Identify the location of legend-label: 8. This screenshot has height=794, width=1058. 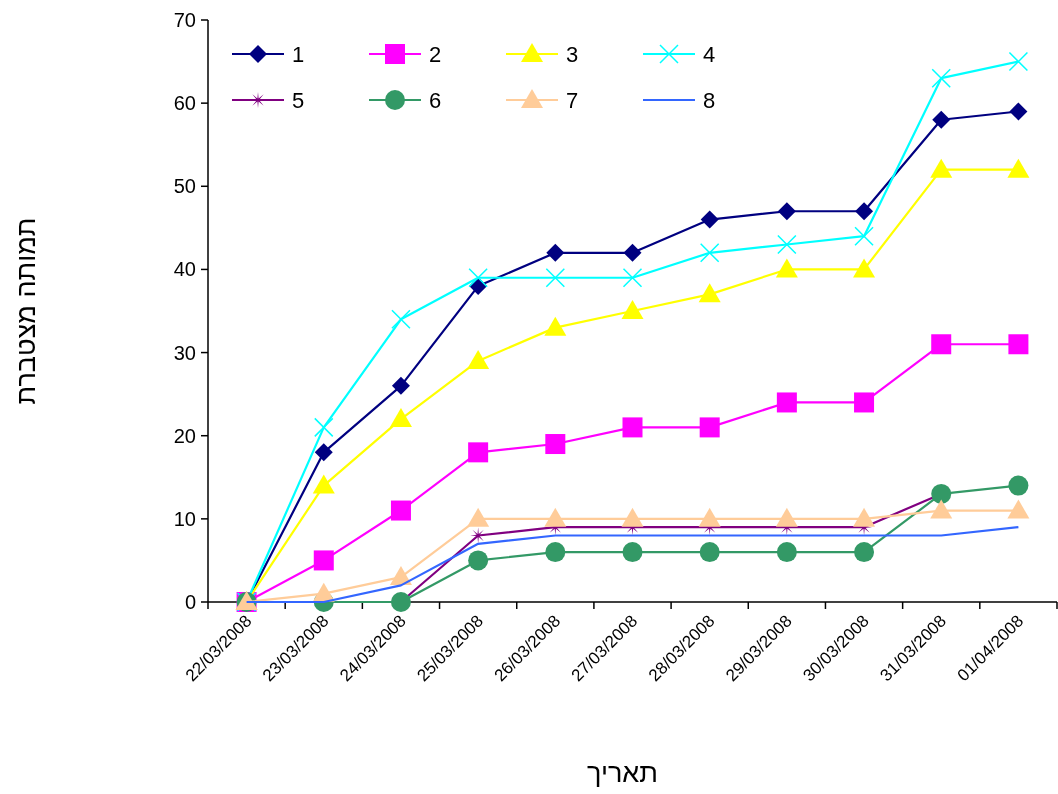
(709, 100).